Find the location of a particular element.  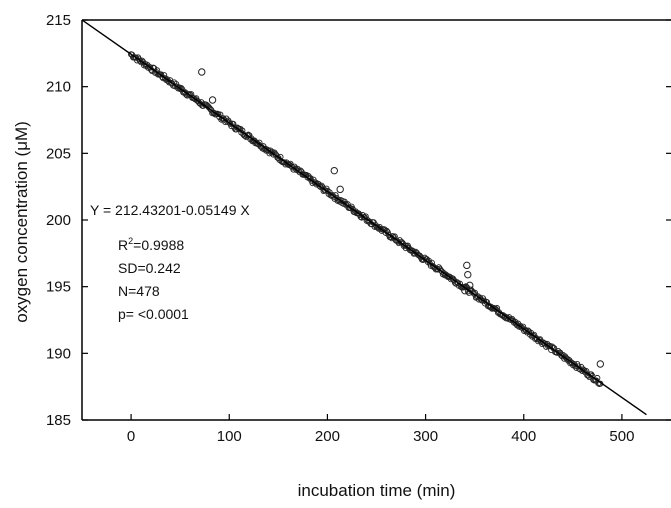

regression-stat: p= <0.0001 is located at coordinates (153, 314).